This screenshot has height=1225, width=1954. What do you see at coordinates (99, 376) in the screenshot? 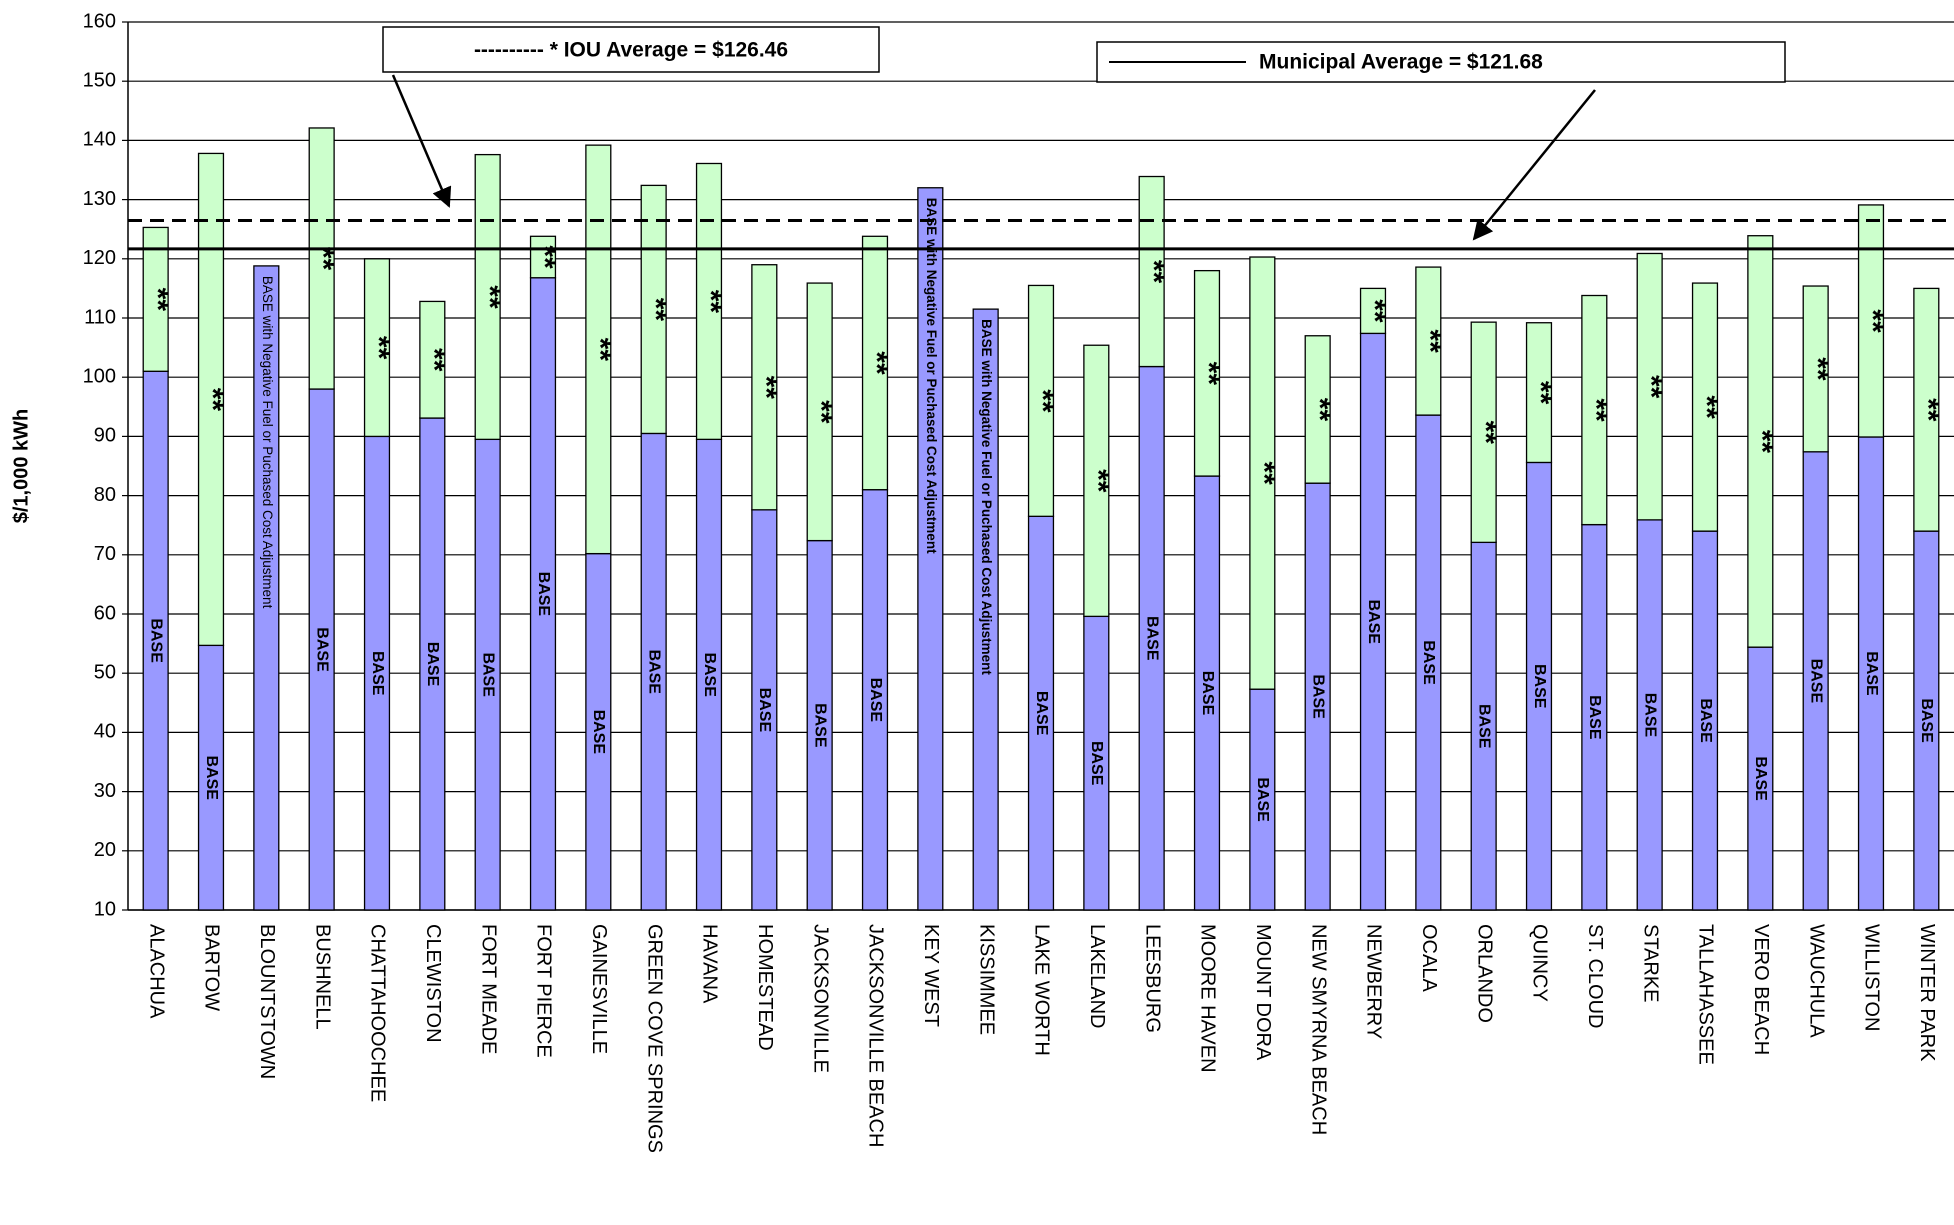
I see `y-tick-label: 100` at bounding box center [99, 376].